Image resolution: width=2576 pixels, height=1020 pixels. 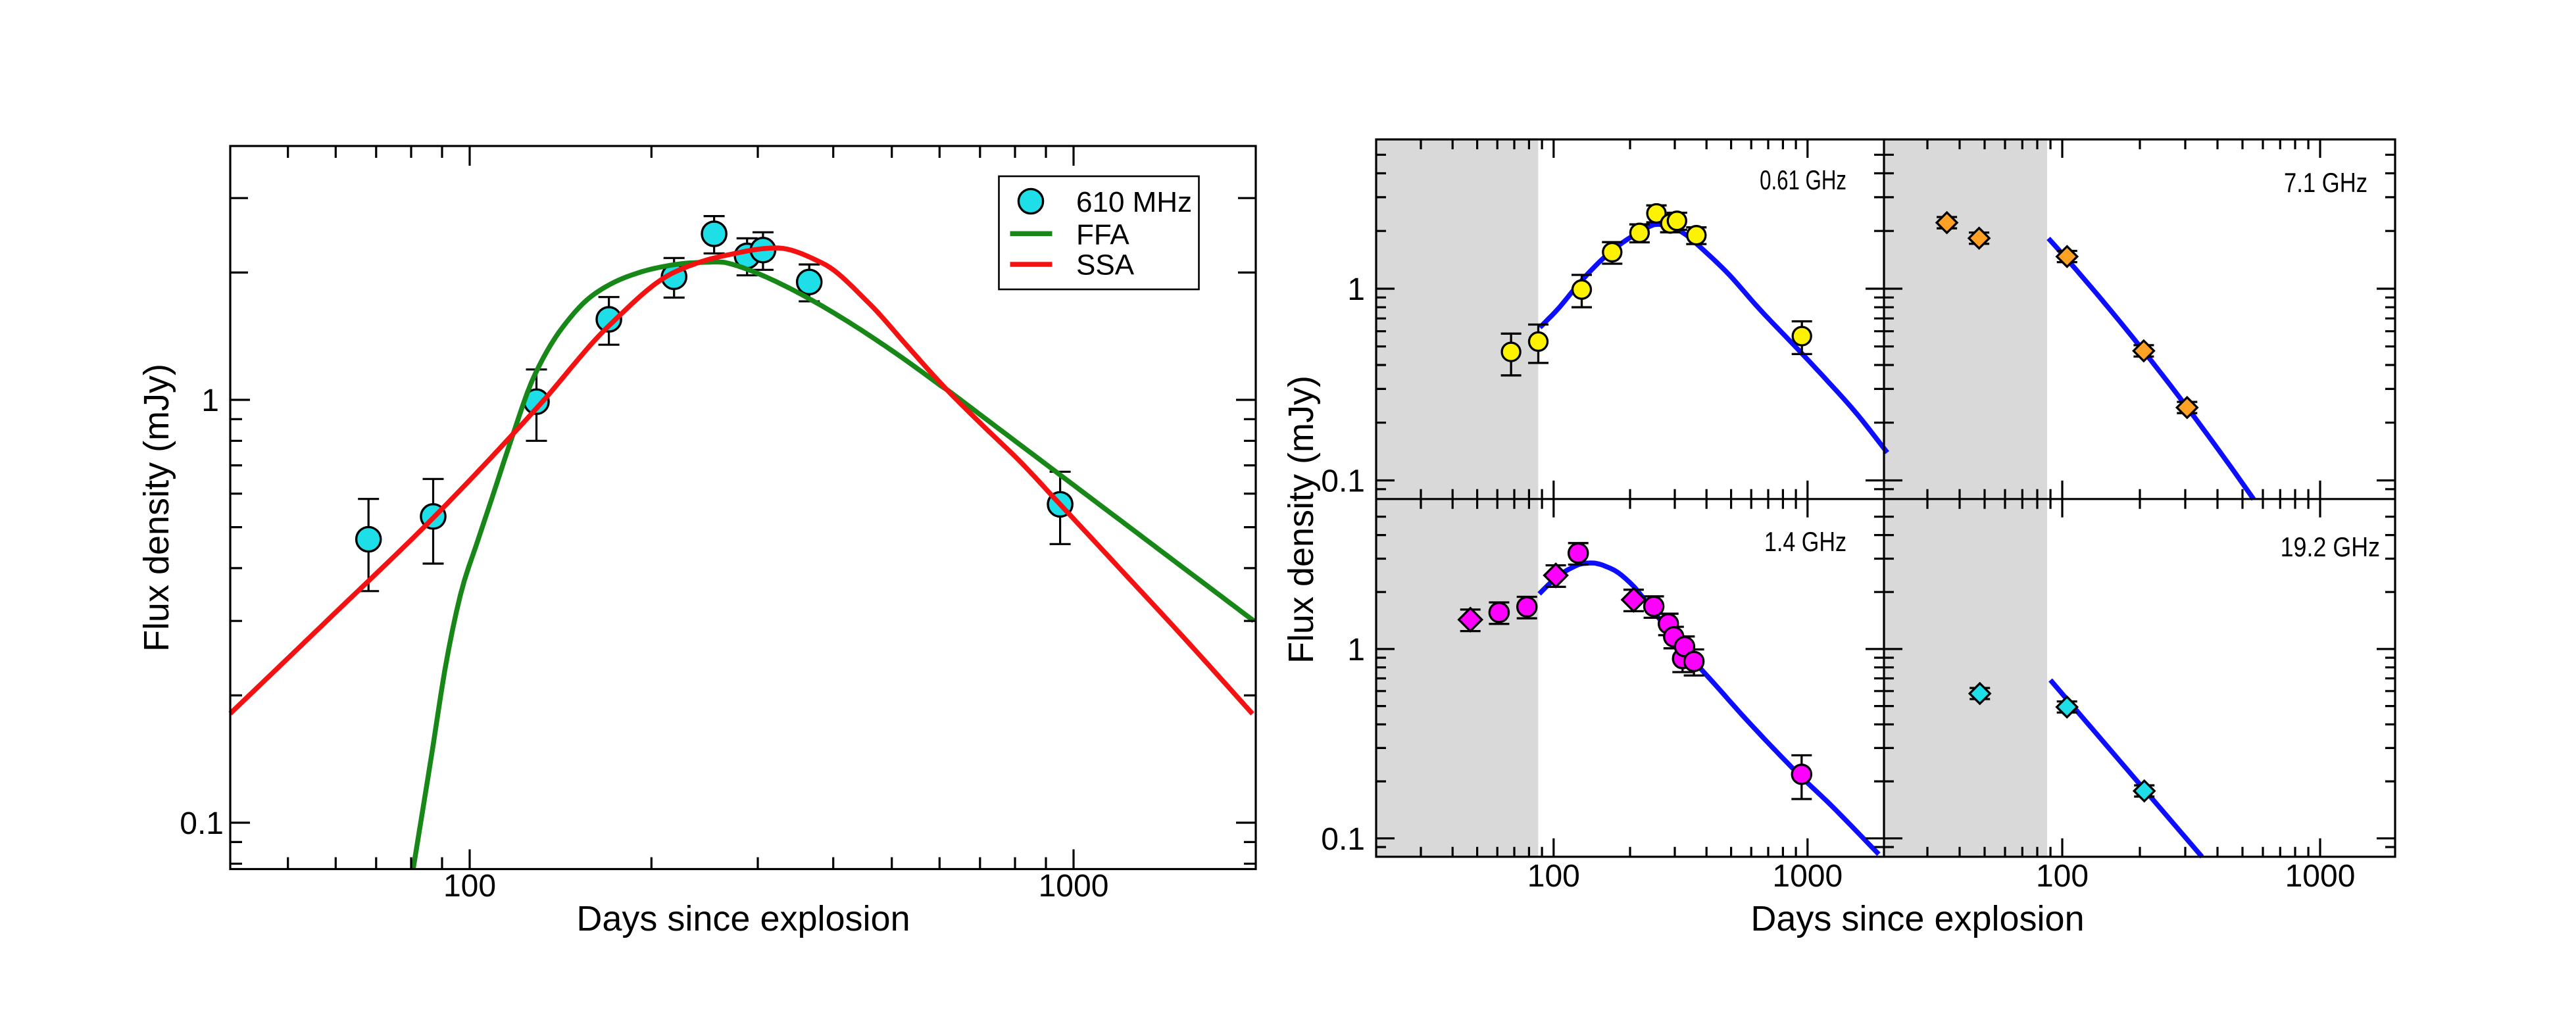 What do you see at coordinates (2325, 183) in the screenshot?
I see `svg-text: 7.1 GHz` at bounding box center [2325, 183].